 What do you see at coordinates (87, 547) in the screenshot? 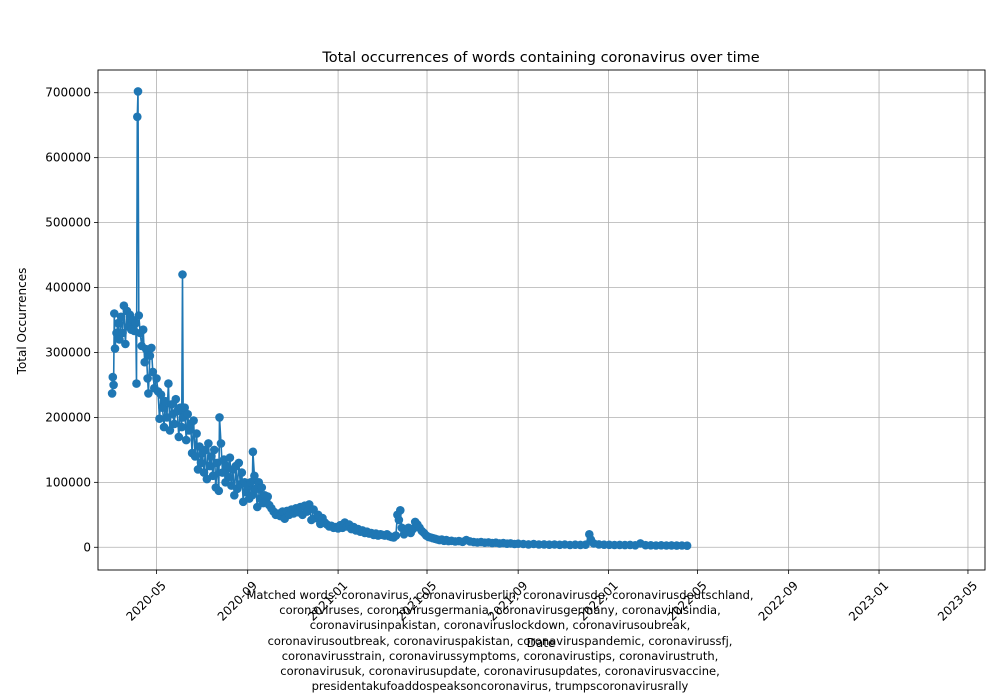
I see `y-tick-label: 0` at bounding box center [87, 547].